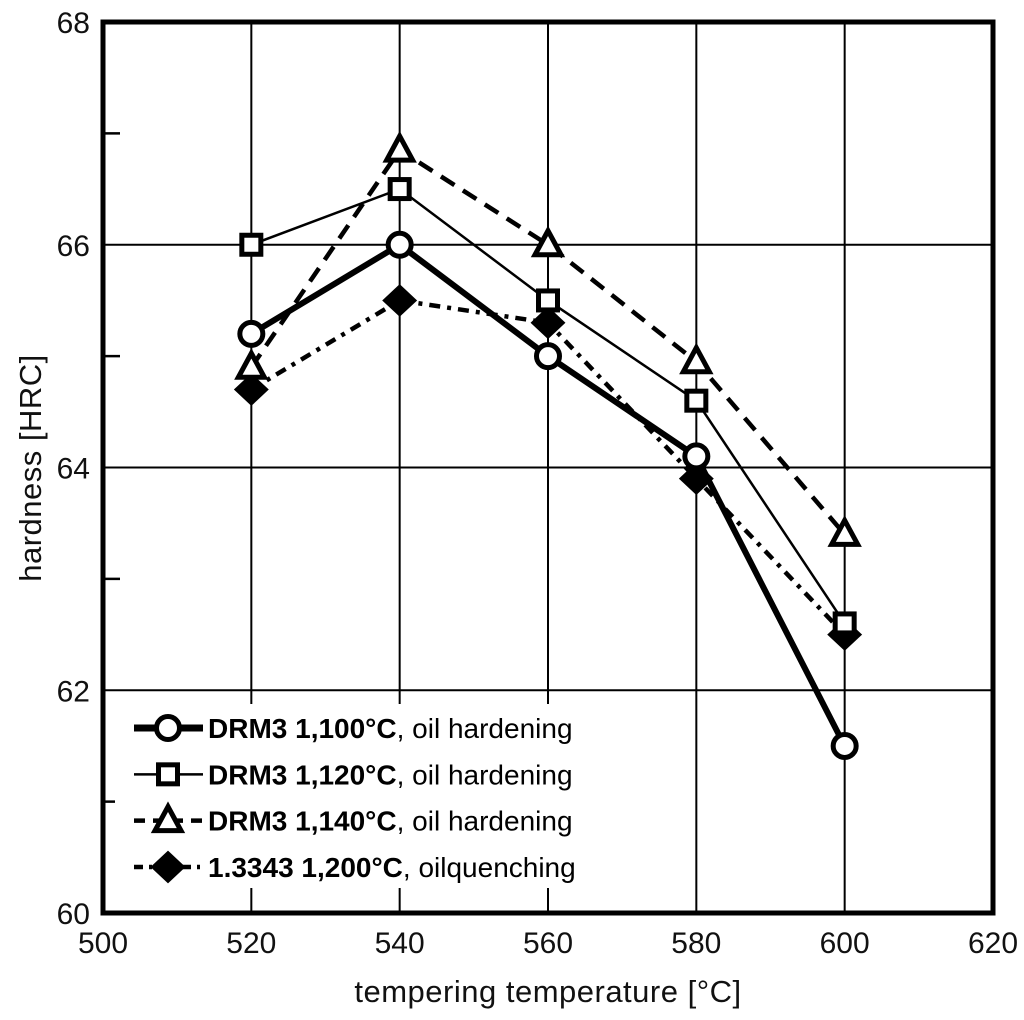  I want to click on y-tick-label: 60, so click(73, 914).